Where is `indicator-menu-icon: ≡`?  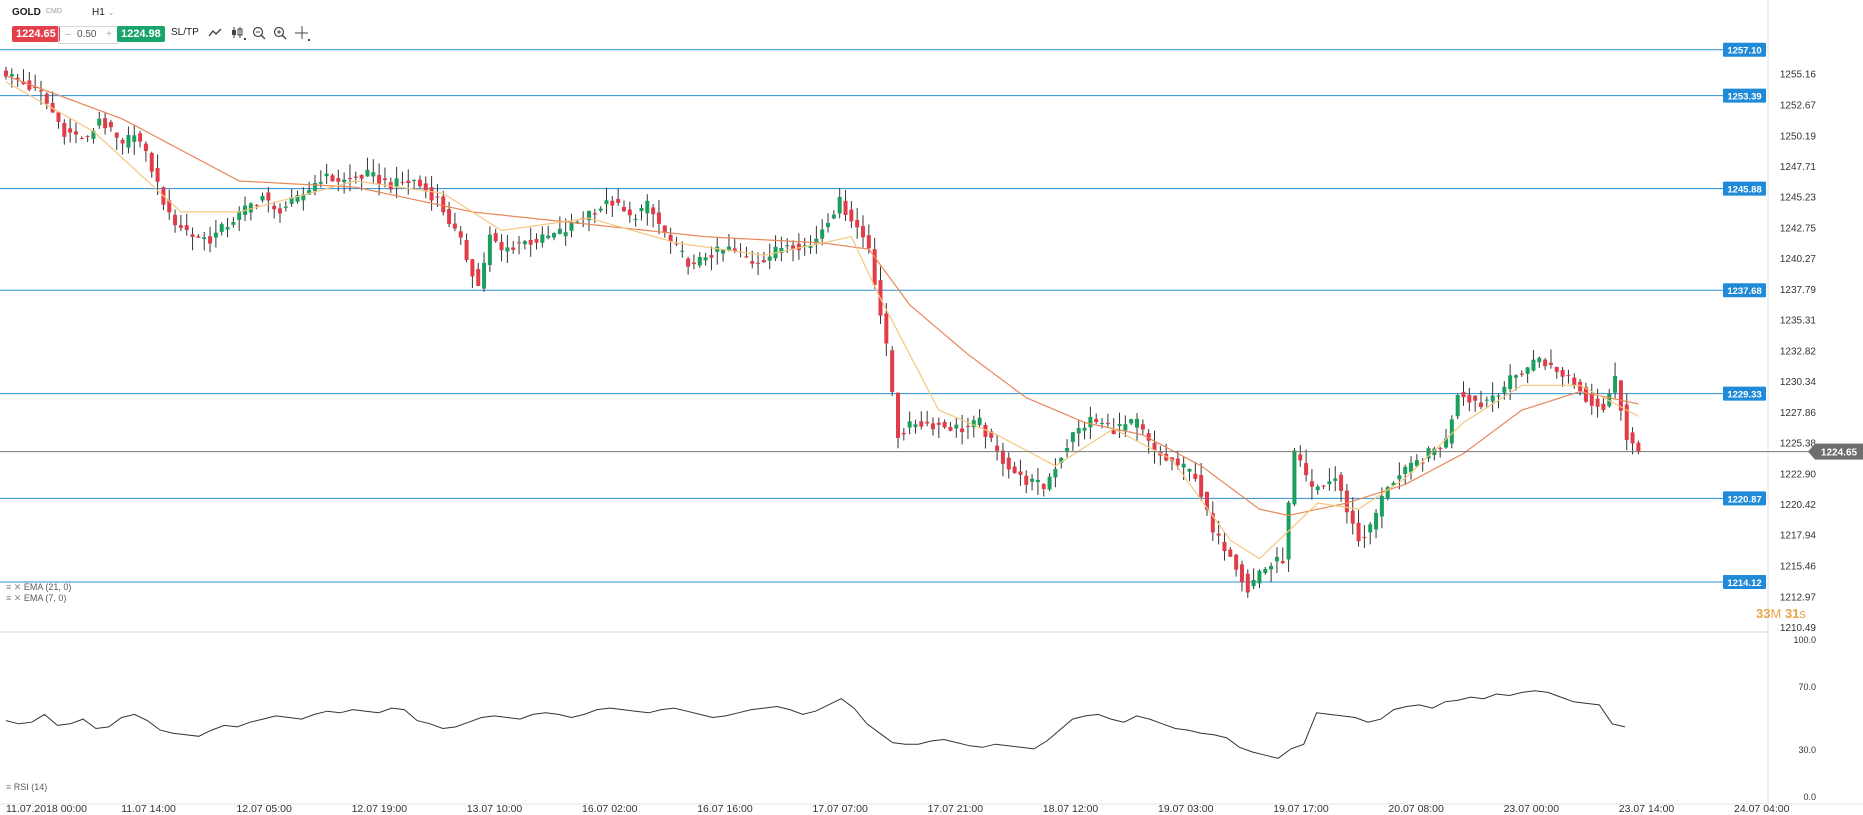 indicator-menu-icon: ≡ is located at coordinates (9, 787).